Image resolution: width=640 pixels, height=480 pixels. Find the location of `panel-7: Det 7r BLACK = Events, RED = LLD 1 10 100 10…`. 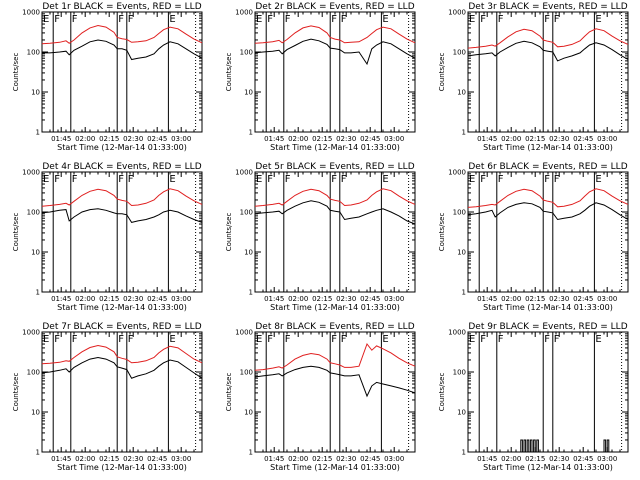

panel-7: Det 7r BLACK = Events, RED = LLD 1 10 100 10… is located at coordinates (107, 397).